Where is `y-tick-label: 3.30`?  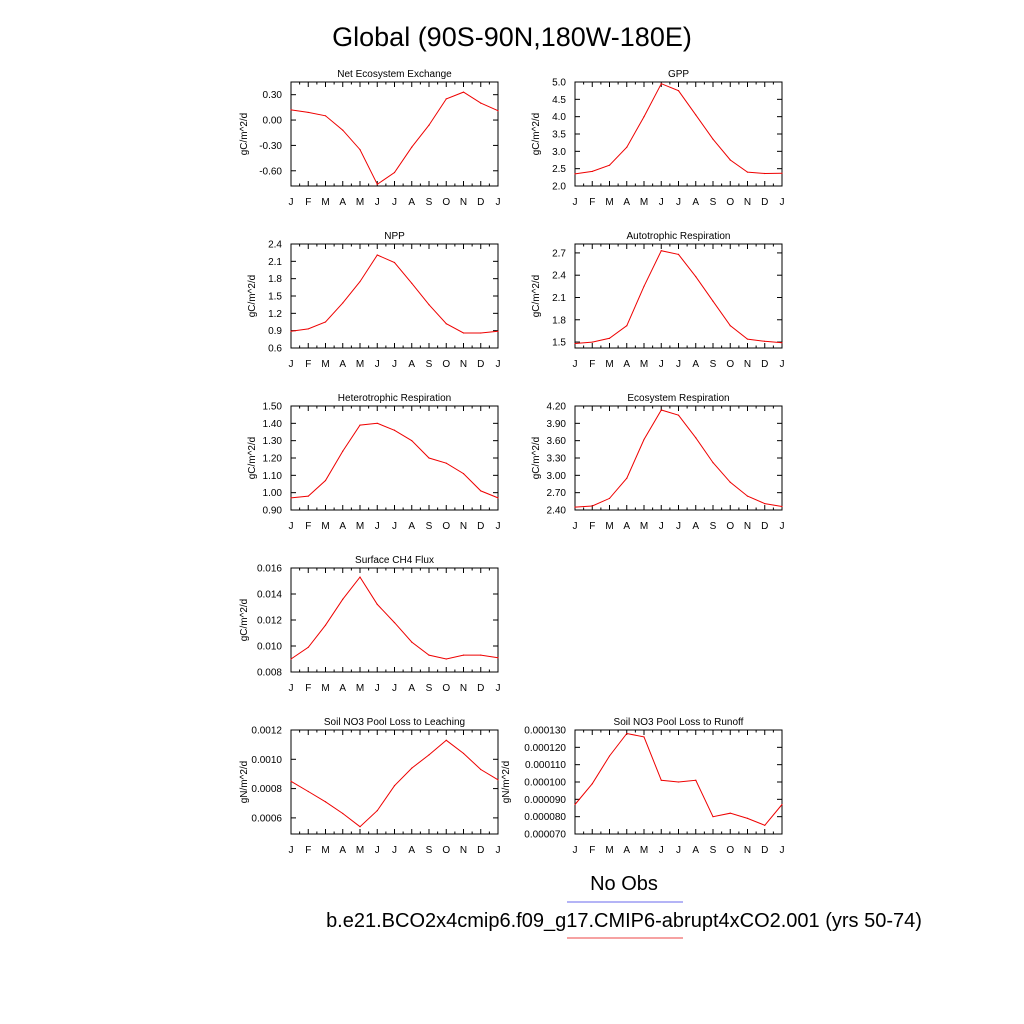 y-tick-label: 3.30 is located at coordinates (557, 459).